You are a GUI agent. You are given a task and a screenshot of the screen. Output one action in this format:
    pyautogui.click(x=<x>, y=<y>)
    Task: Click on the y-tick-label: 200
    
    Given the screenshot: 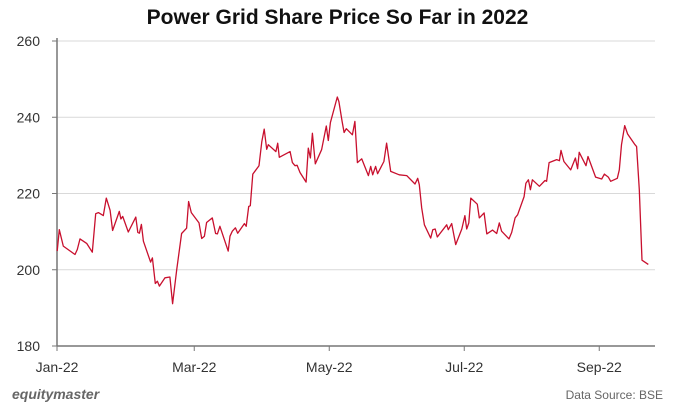 What is the action you would take?
    pyautogui.click(x=29, y=270)
    